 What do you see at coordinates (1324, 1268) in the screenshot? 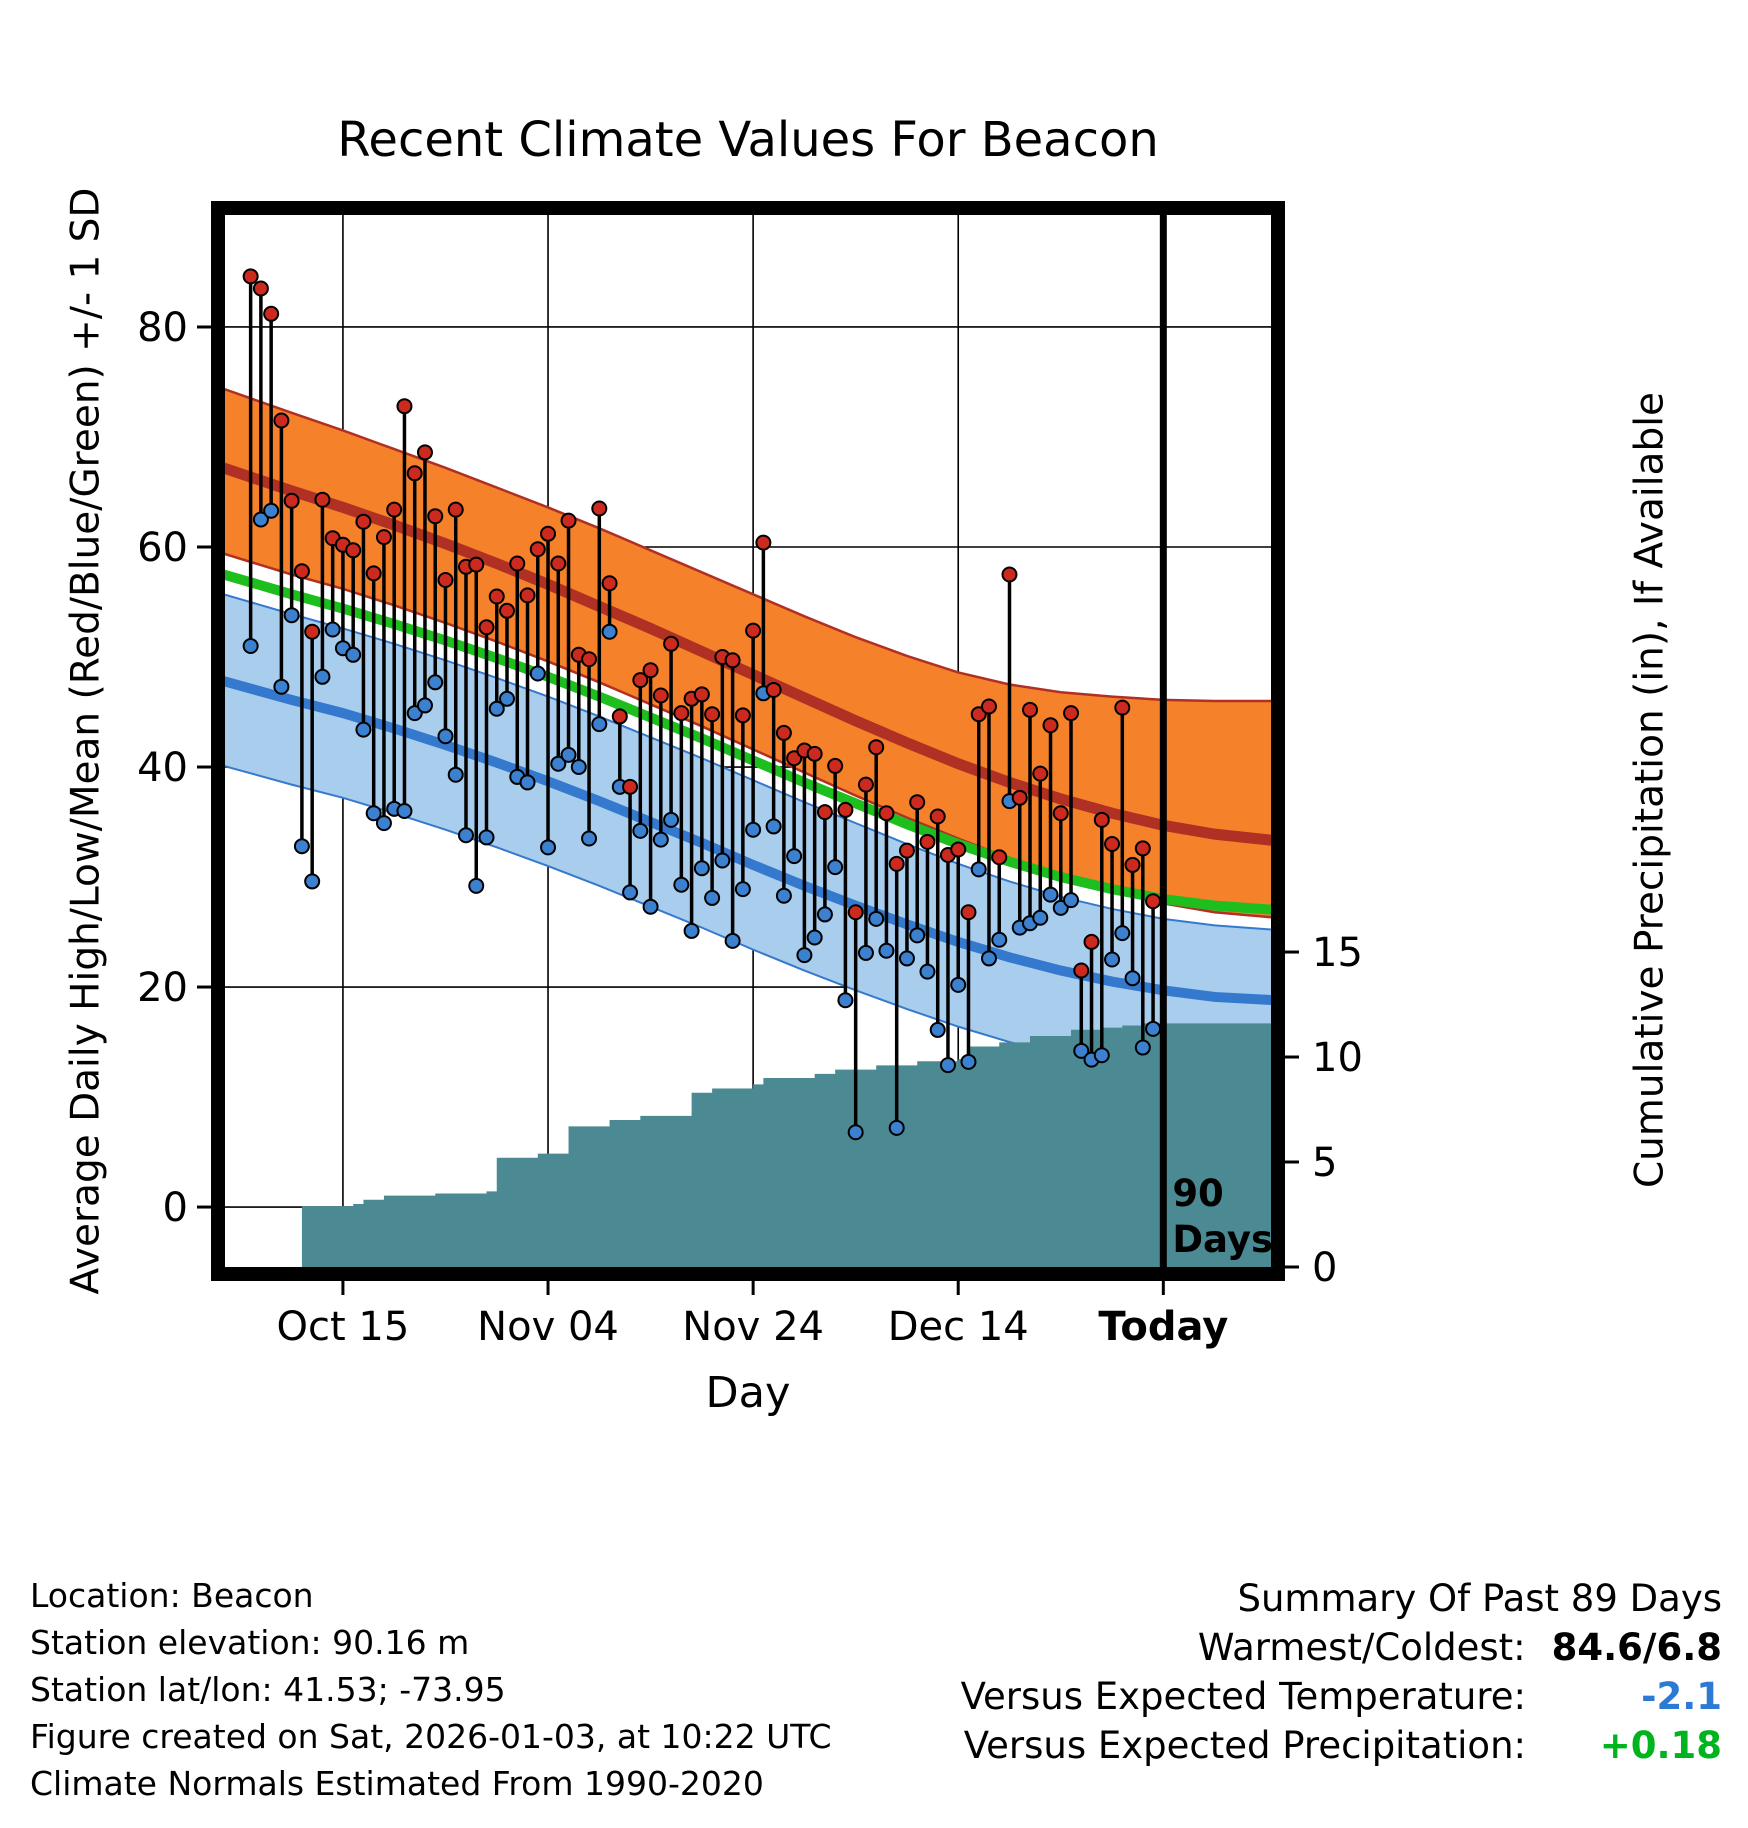
I see `right-tick-label: 0` at bounding box center [1324, 1268].